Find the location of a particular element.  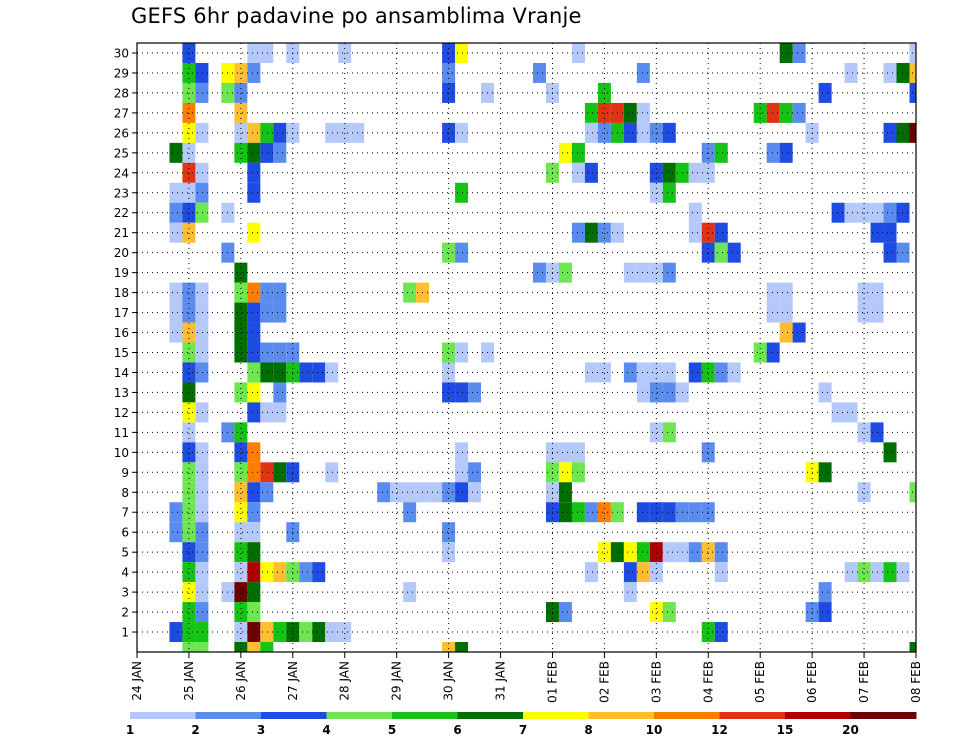

y-tick-label: 26 is located at coordinates (121, 133).